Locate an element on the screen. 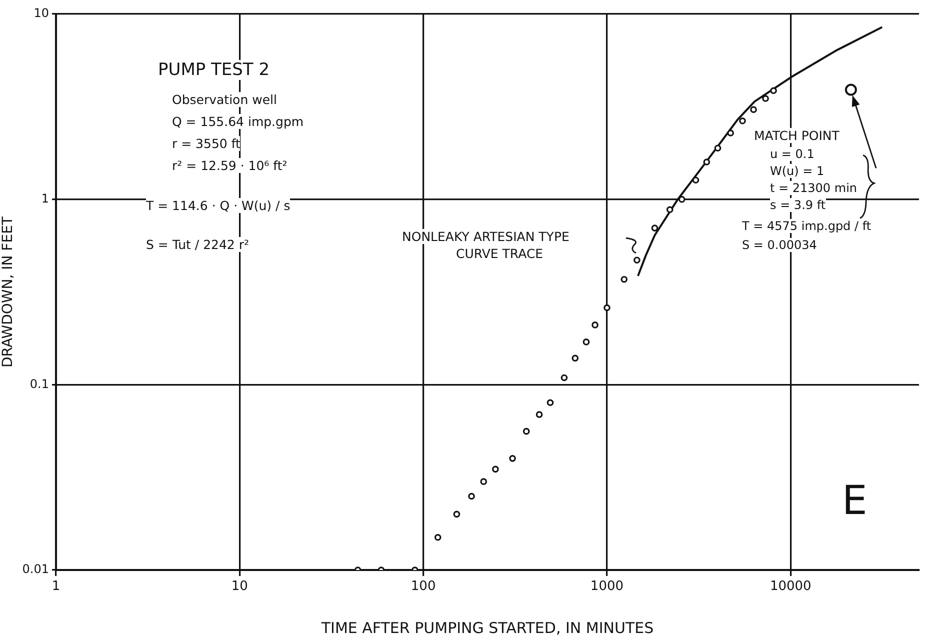 This screenshot has height=642, width=939. annotation: u = 0.1 is located at coordinates (792, 154).